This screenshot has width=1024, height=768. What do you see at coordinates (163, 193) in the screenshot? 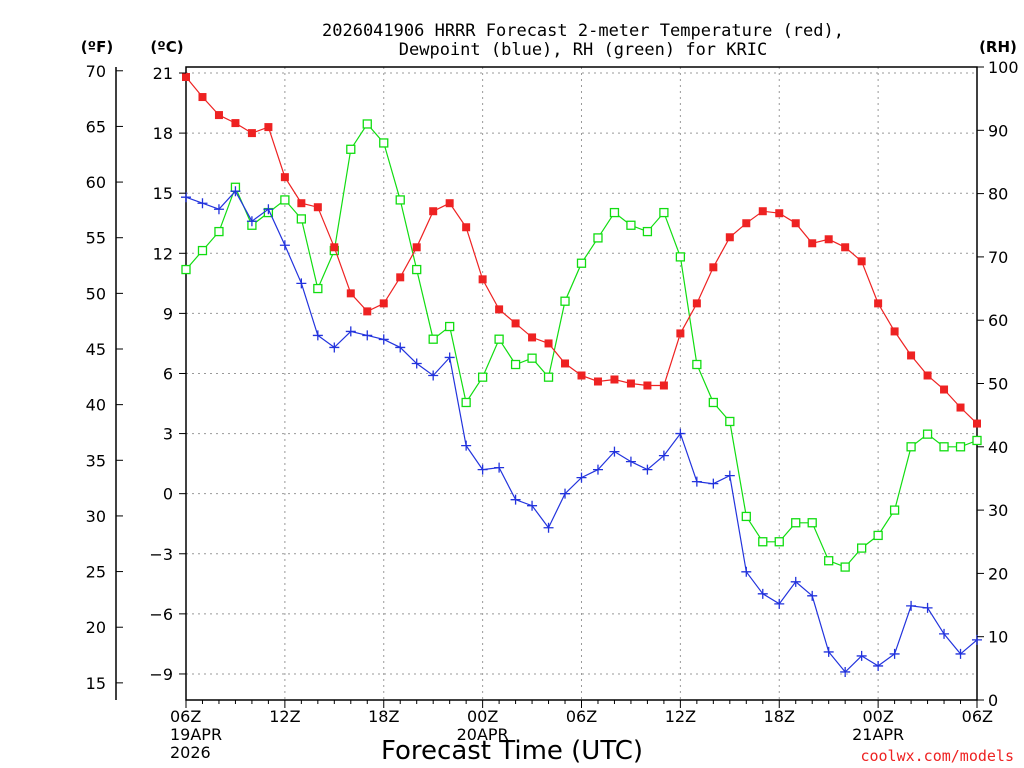
I see `celsius-tick-label: 15` at bounding box center [163, 193].